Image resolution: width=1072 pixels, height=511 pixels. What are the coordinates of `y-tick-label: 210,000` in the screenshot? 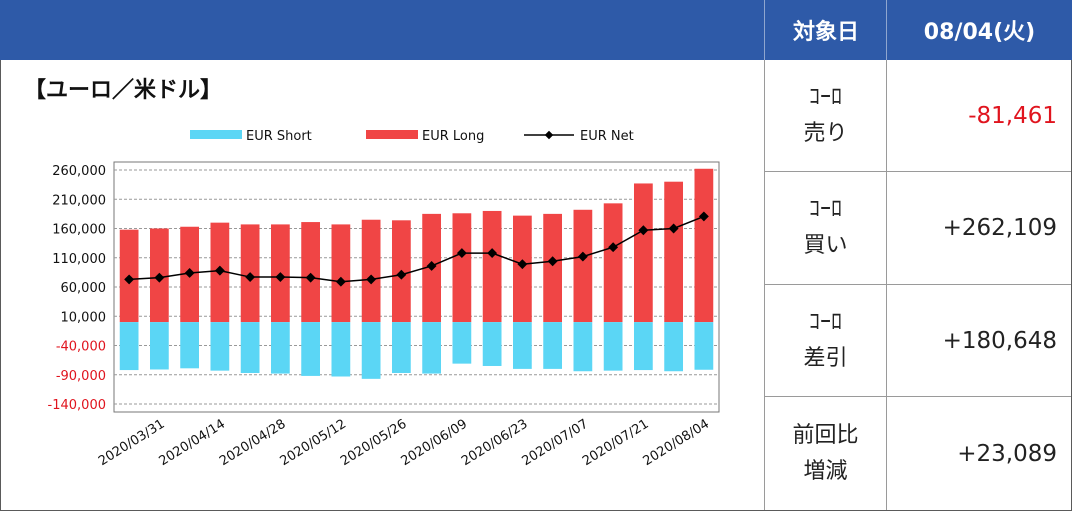 It's located at (79, 200).